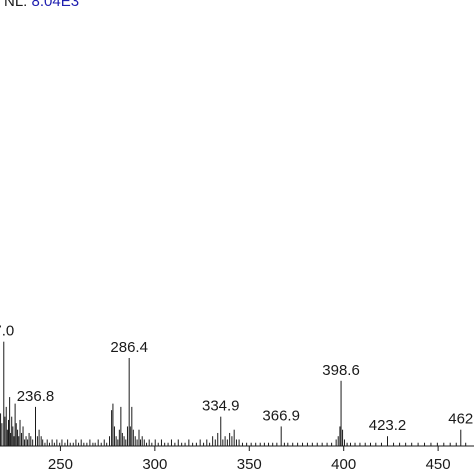  Describe the element at coordinates (281, 415) in the screenshot. I see `peak-label: 366.9` at that location.